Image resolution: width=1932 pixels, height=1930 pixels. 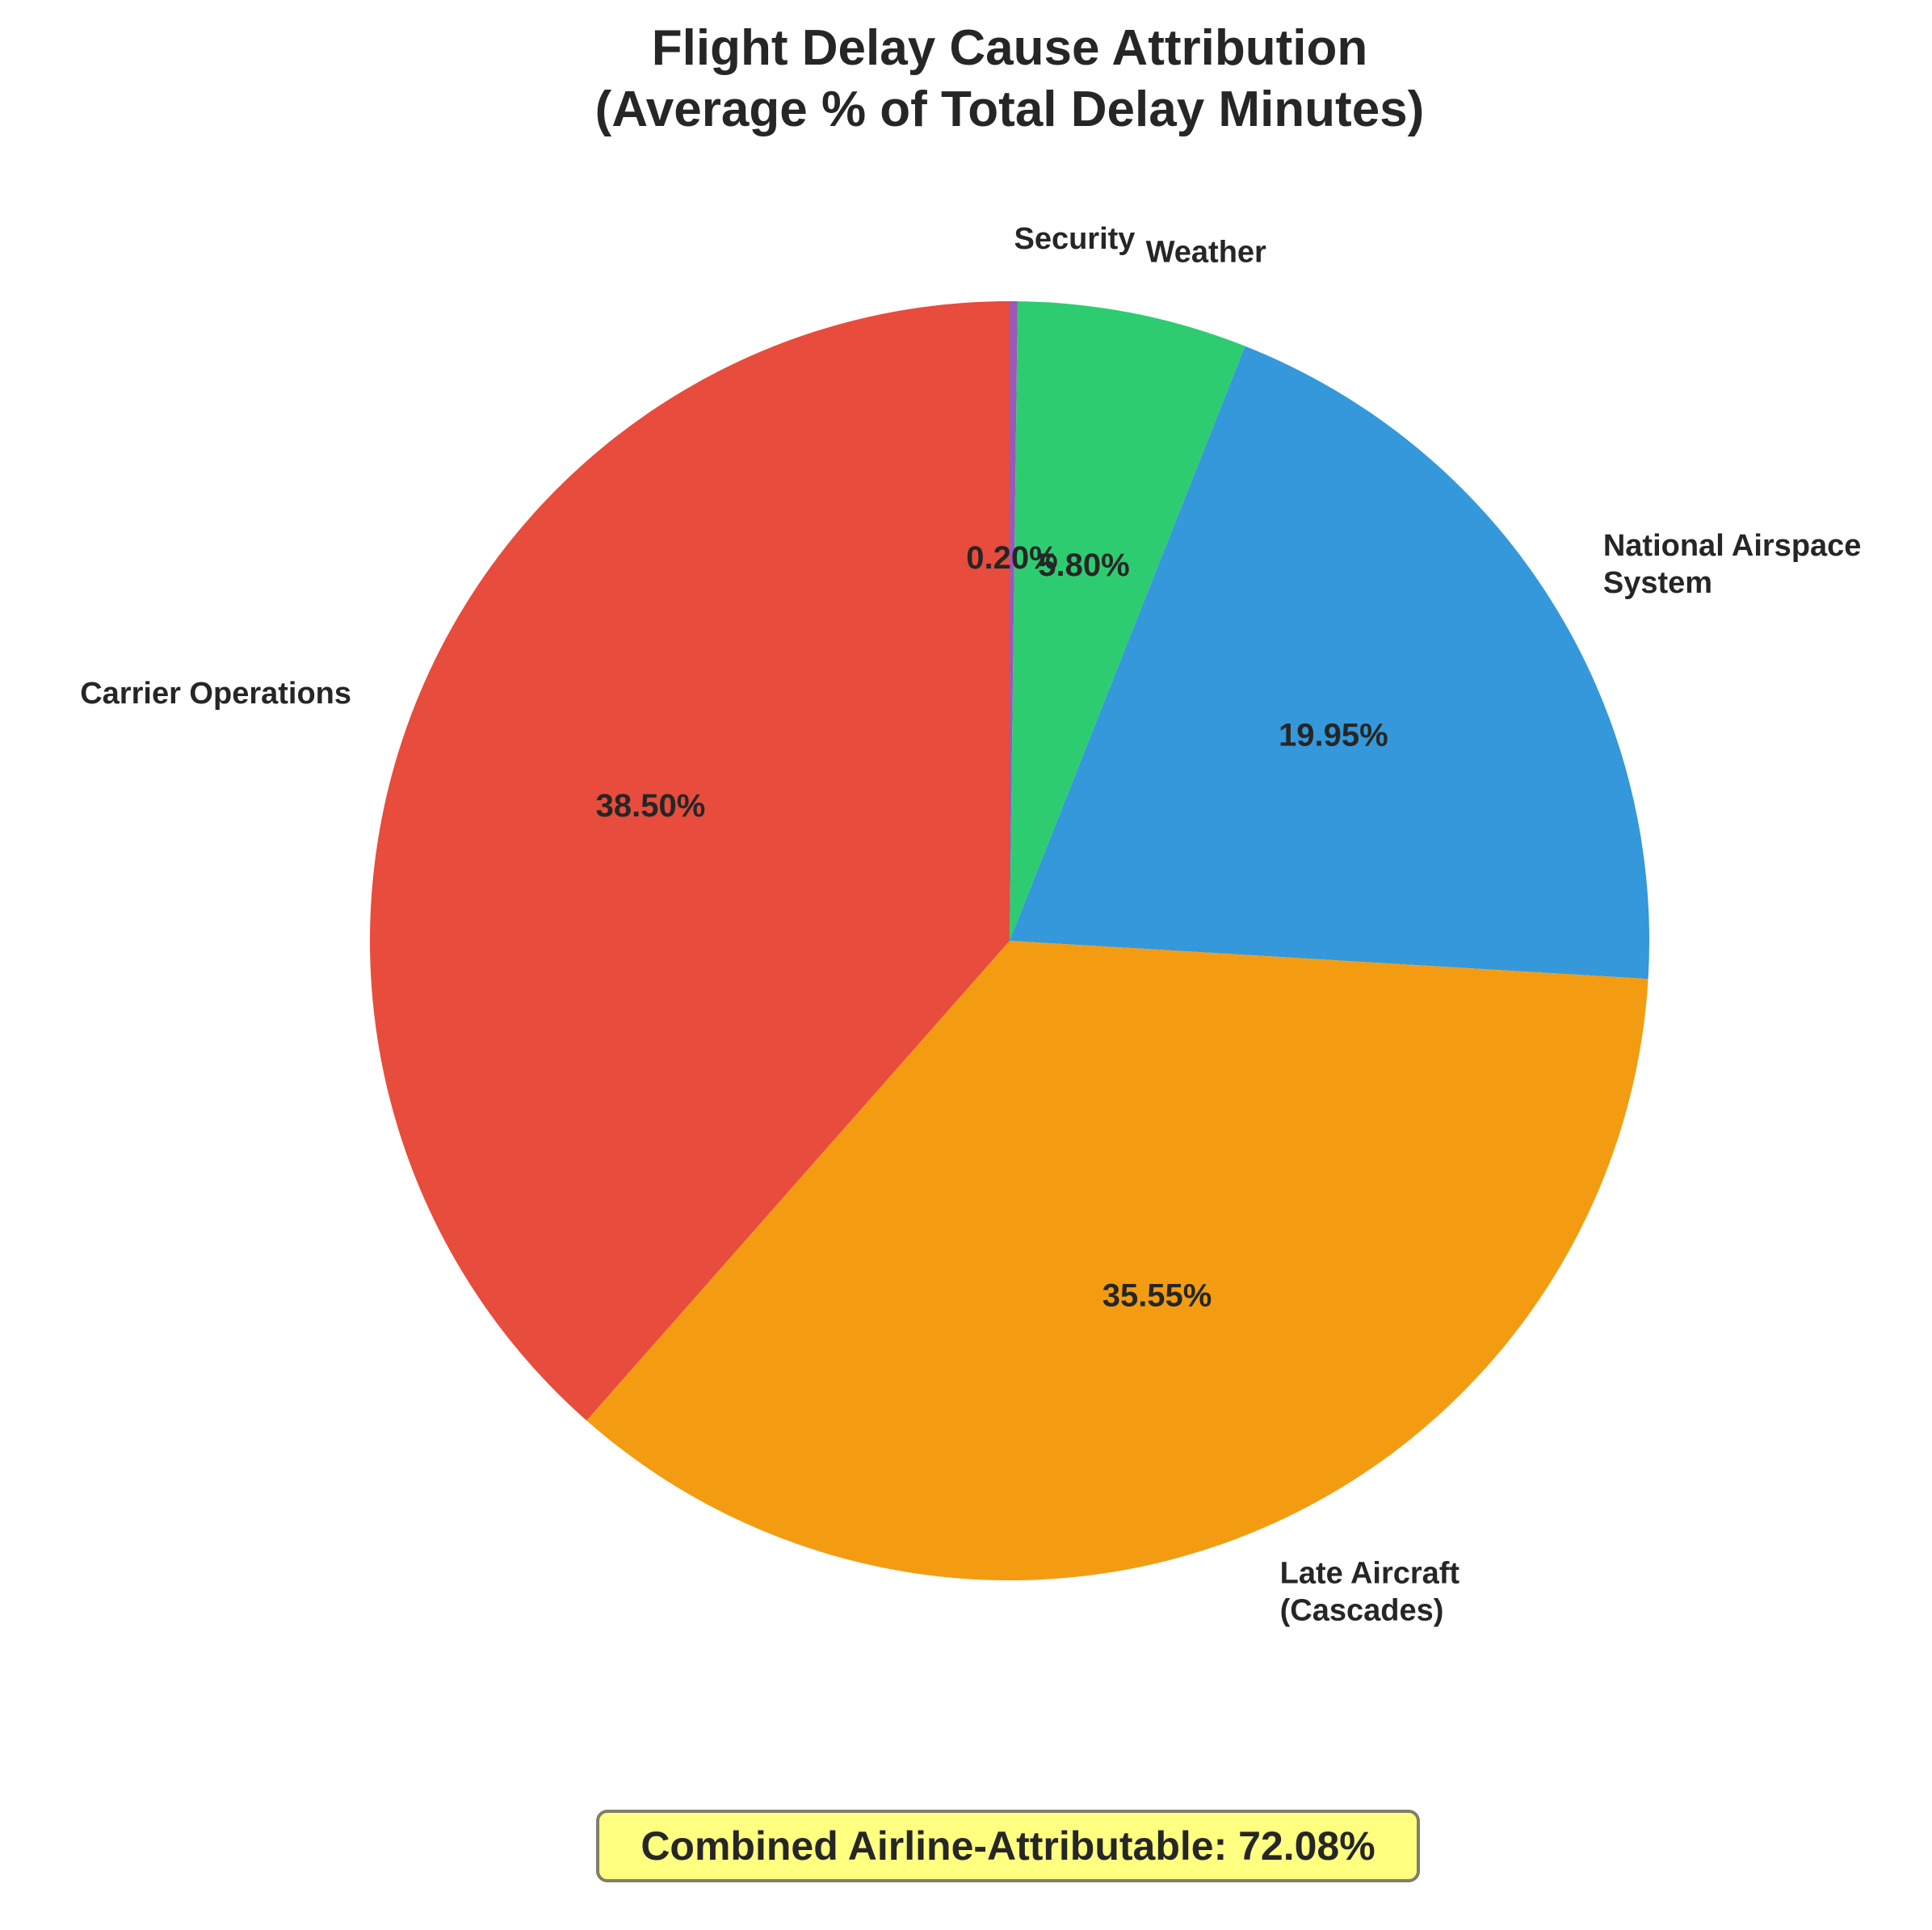 I want to click on slice-label-line: (Cascades), so click(x=1362, y=1610).